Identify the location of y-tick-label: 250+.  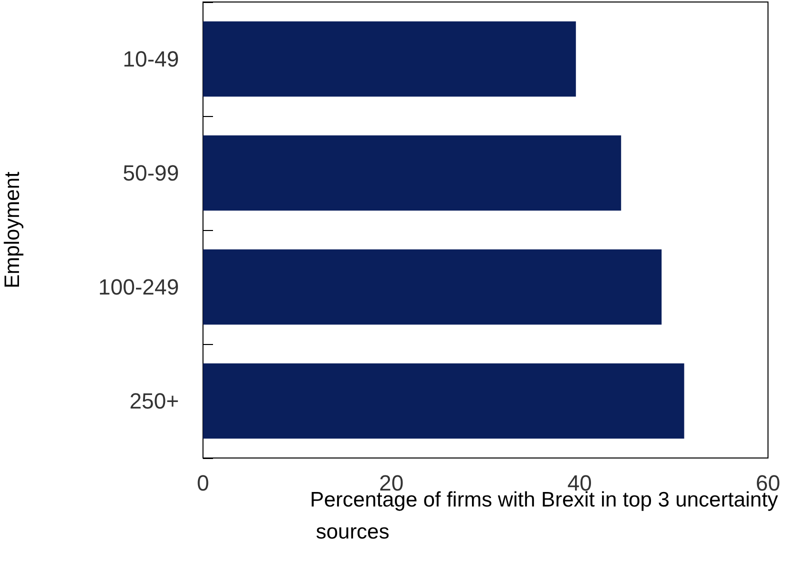
(154, 401).